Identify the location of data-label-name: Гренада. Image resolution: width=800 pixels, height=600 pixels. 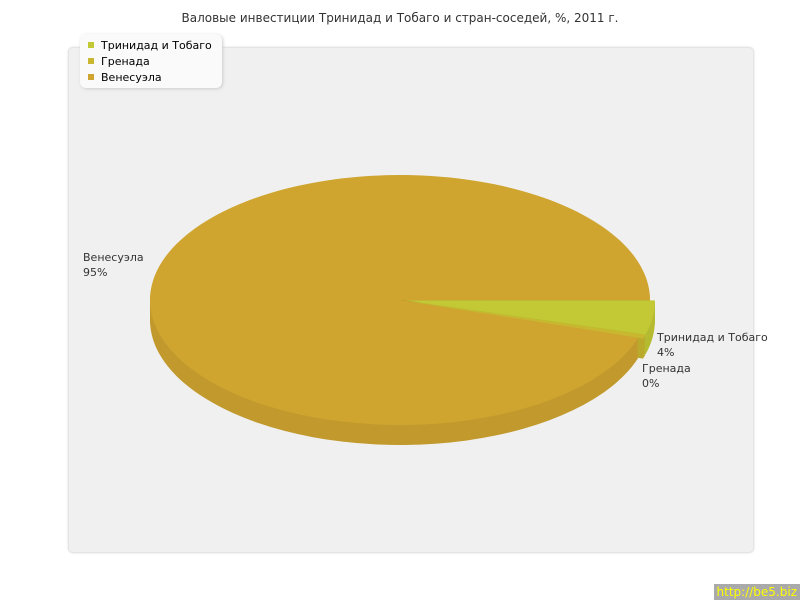
(666, 368).